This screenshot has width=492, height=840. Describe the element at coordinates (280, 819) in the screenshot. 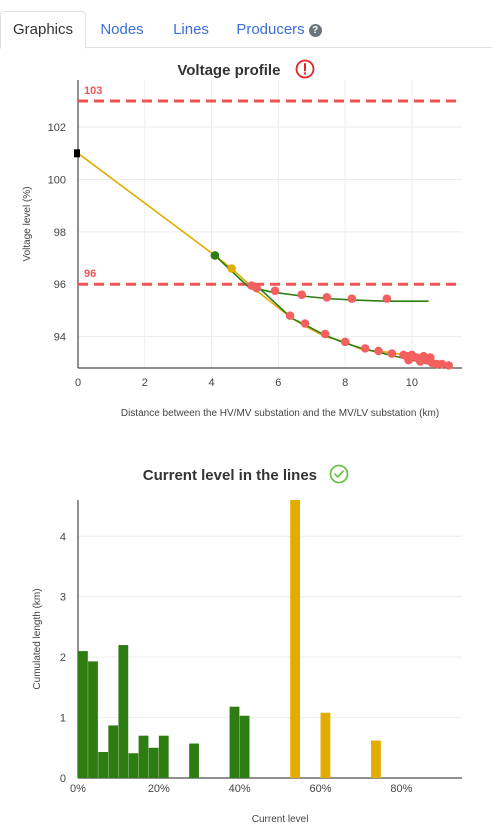

I see `c-x-axis-label: Current level` at that location.